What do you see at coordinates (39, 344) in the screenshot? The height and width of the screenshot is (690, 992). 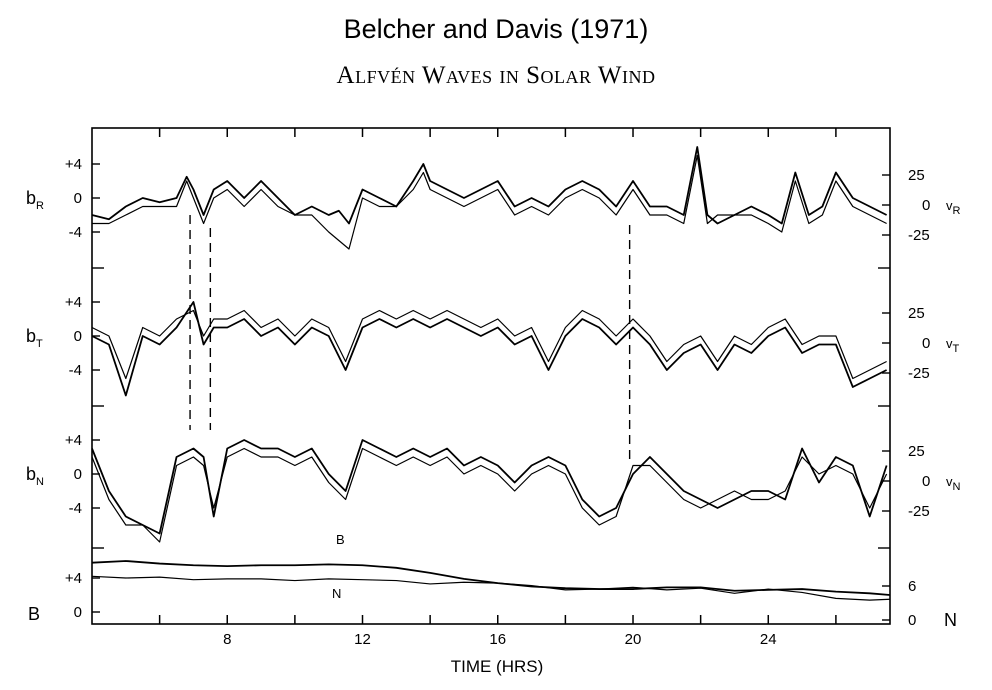 I see `panel-left-label-sub: T` at bounding box center [39, 344].